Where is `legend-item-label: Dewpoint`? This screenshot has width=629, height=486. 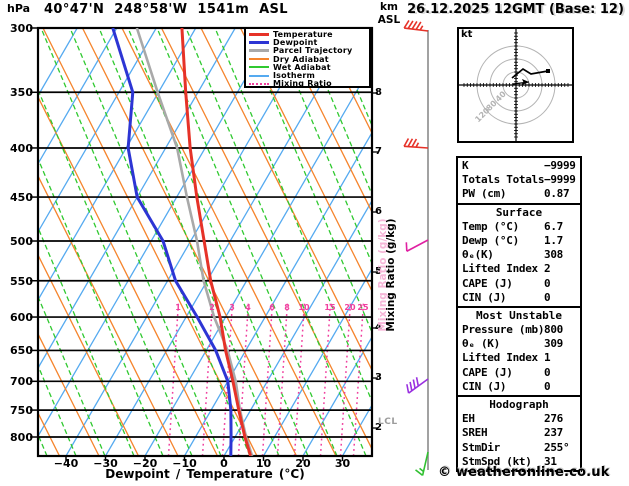
legend-item-label: Dewpoint is located at coordinates (295, 42).